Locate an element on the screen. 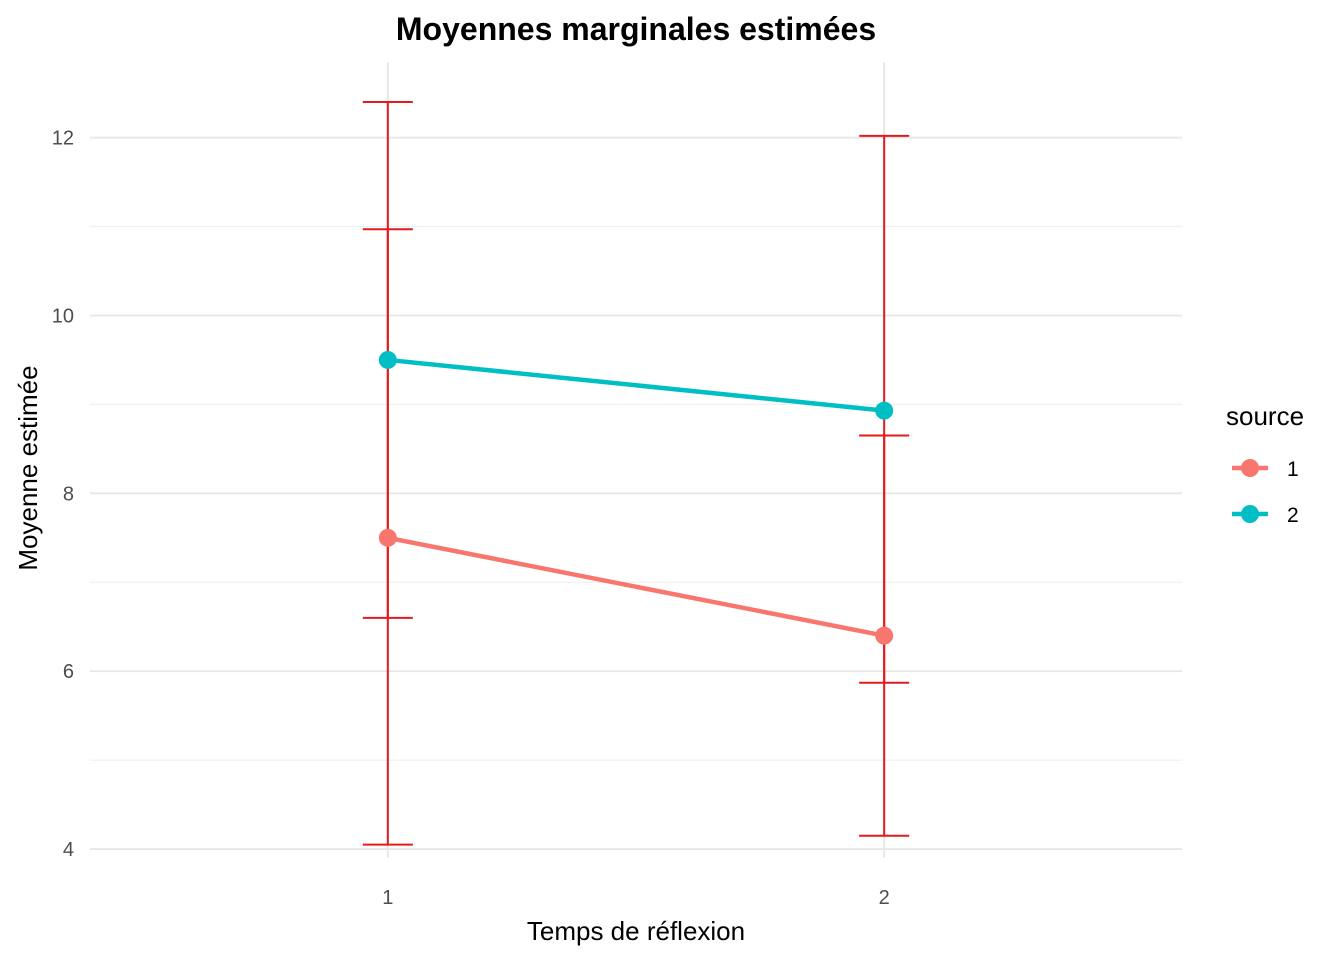 This screenshot has width=1344, height=965. y-tick-label: 8 is located at coordinates (68, 494).